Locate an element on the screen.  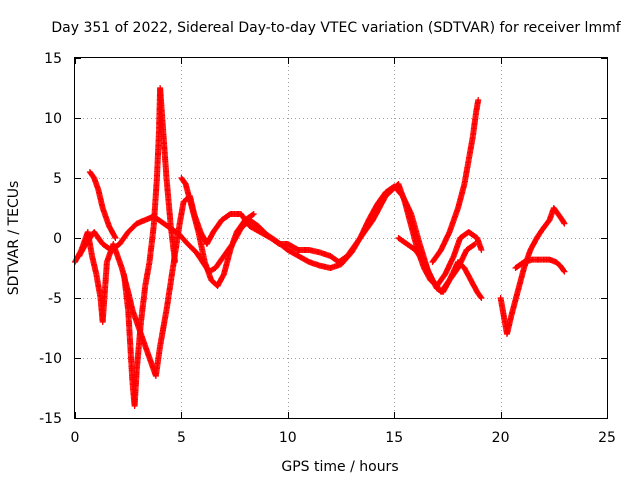
x-tick-label: 15 is located at coordinates (394, 438).